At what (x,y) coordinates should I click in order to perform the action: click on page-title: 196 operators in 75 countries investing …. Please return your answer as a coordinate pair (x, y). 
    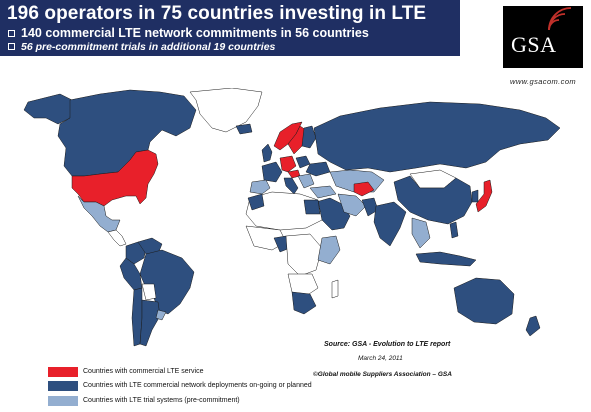
    Looking at the image, I should click on (217, 13).